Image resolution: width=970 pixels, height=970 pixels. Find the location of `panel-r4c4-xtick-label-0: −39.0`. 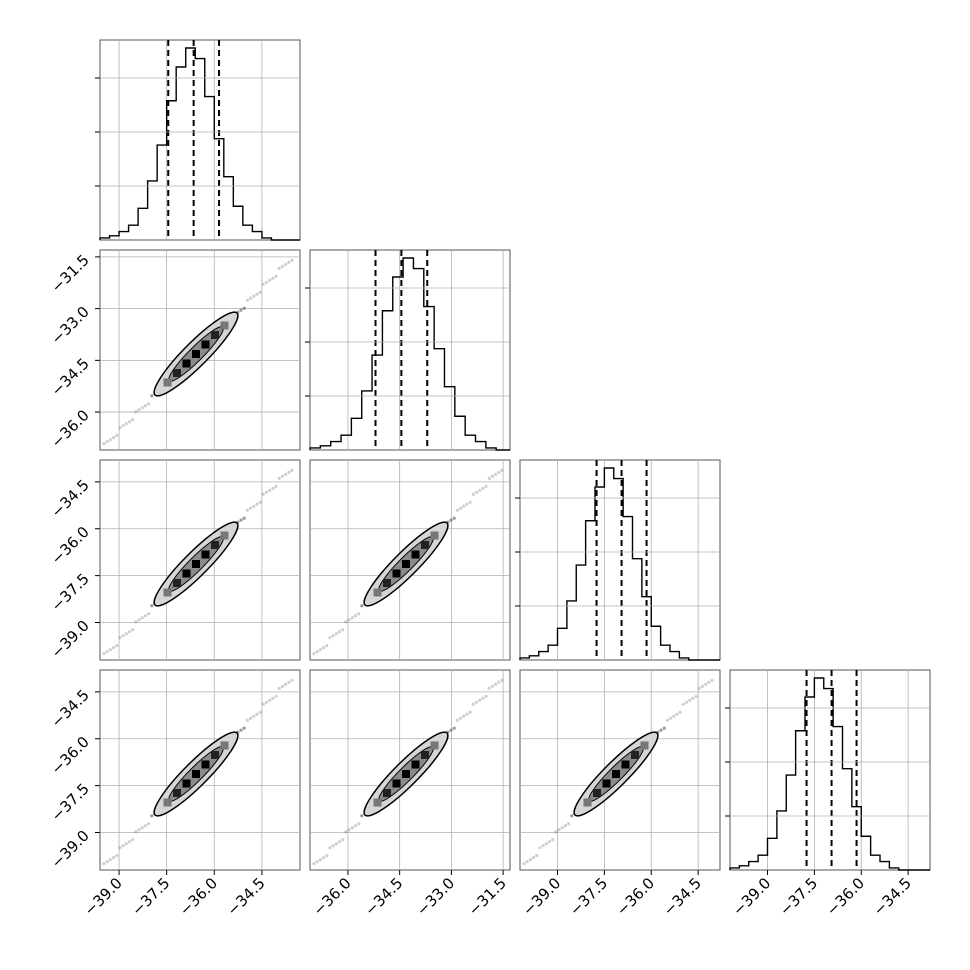

panel-r4c4-xtick-label-0: −39.0 is located at coordinates (751, 896).